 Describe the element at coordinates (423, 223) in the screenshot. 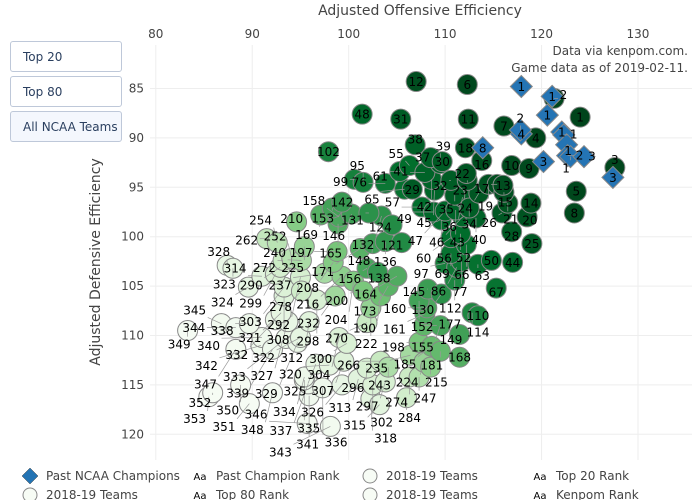

I see `team-rank-label: 45` at that location.